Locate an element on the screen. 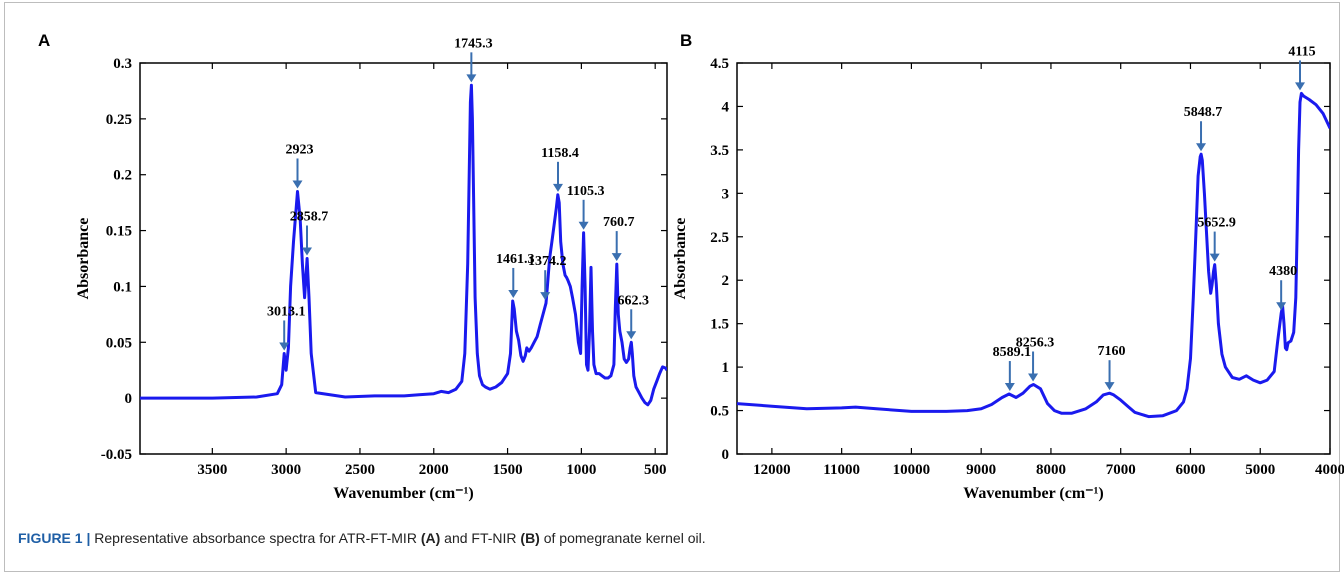 The height and width of the screenshot is (575, 1344). panel-a-x-tick-label: 2500 is located at coordinates (360, 470).